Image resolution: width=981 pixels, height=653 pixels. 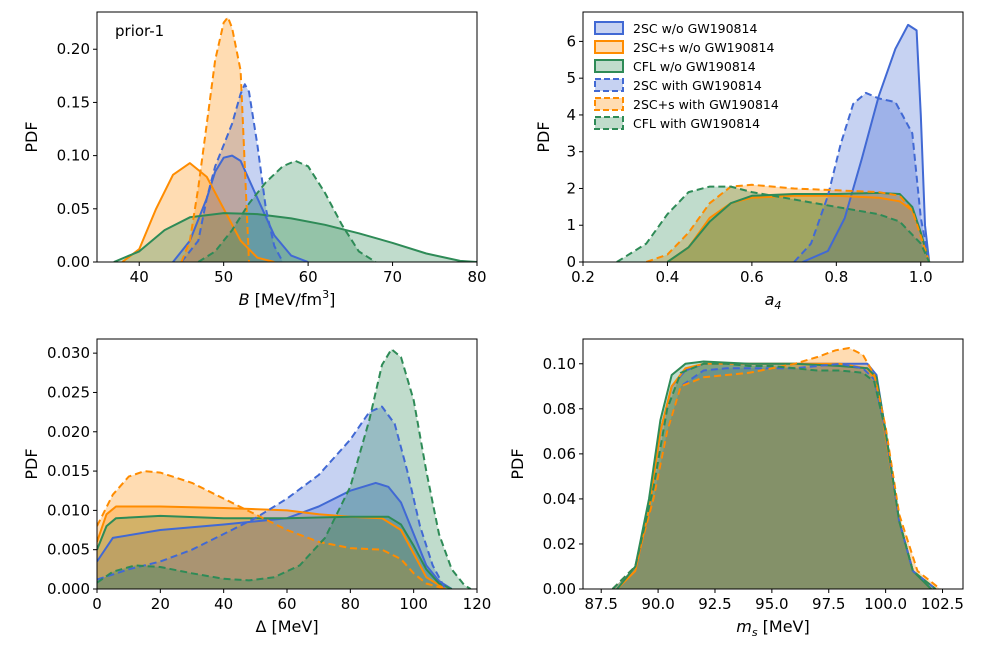 What do you see at coordinates (571, 152) in the screenshot?
I see `y-tick-label: 3` at bounding box center [571, 152].